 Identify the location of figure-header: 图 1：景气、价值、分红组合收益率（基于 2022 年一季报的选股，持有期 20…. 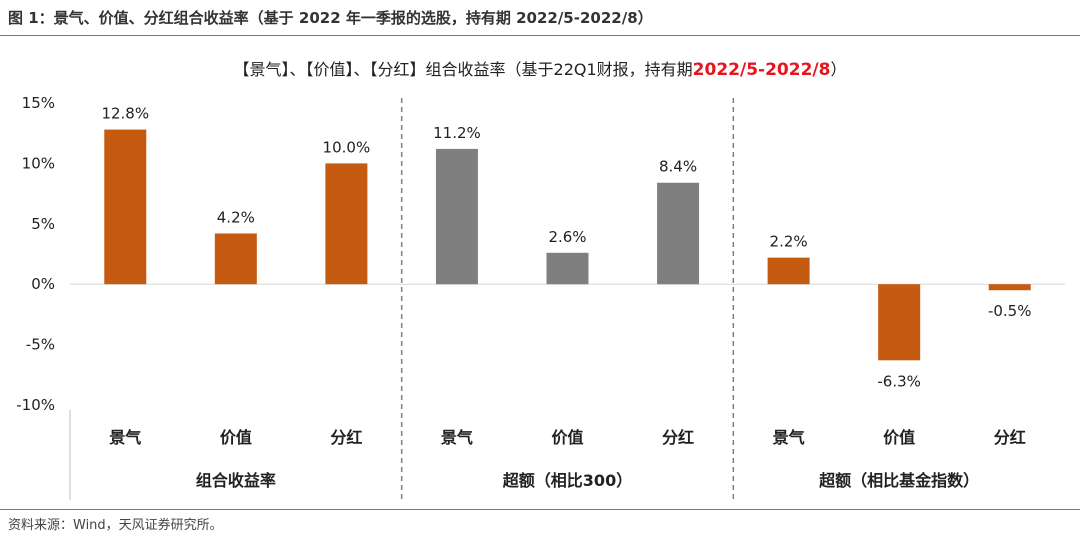
(540, 18).